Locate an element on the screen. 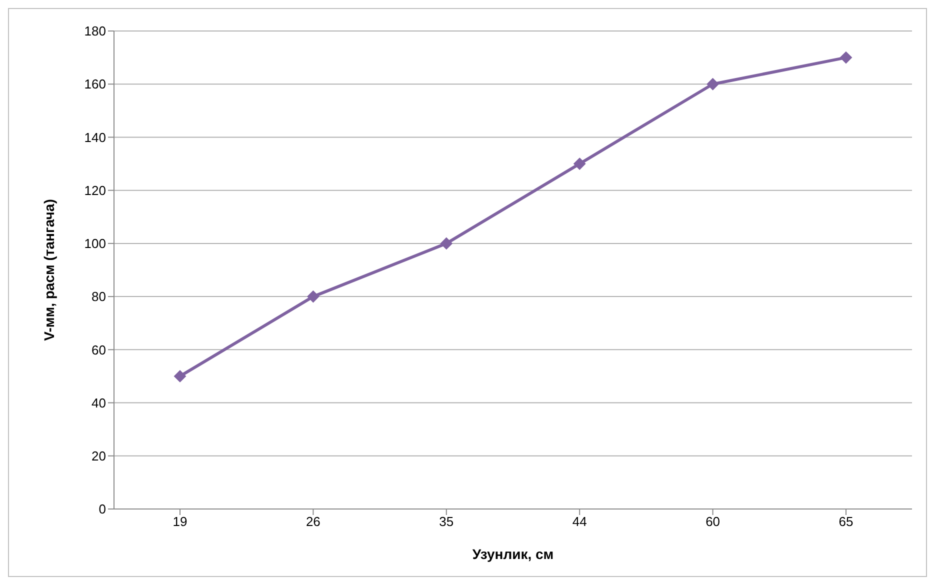  x-tick-label: 26 is located at coordinates (313, 522).